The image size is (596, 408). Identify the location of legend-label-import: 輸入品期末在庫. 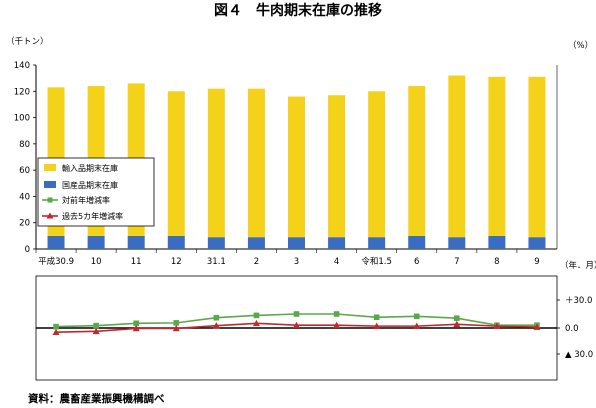
(90, 168).